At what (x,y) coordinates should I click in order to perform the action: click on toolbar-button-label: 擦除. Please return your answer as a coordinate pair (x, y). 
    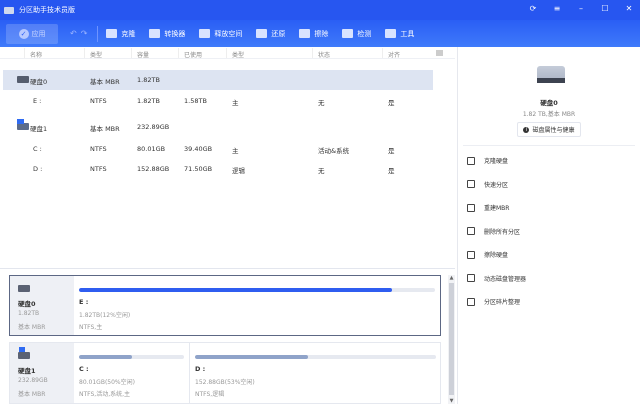
    Looking at the image, I should click on (321, 33).